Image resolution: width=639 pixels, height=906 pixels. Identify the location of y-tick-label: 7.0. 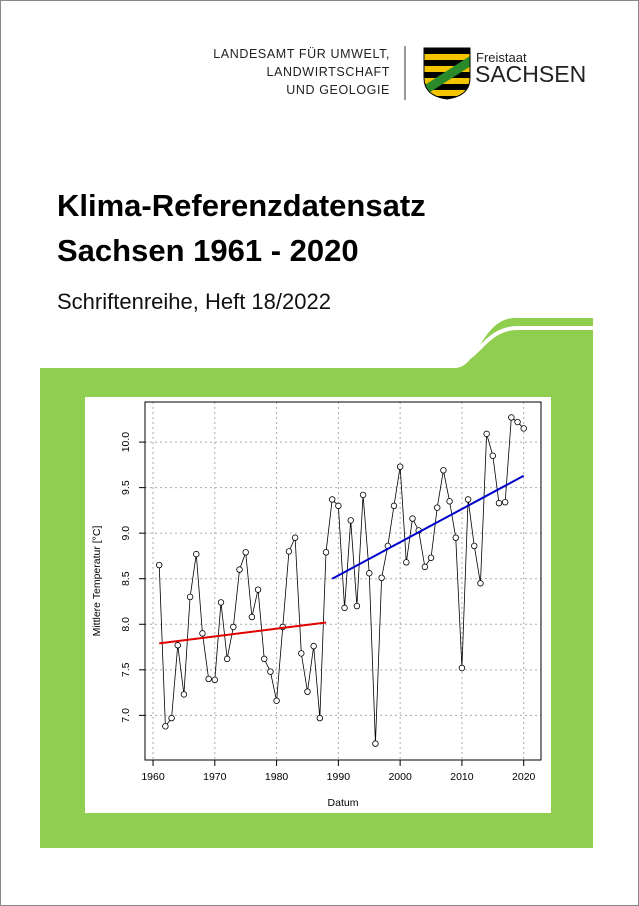
(126, 715).